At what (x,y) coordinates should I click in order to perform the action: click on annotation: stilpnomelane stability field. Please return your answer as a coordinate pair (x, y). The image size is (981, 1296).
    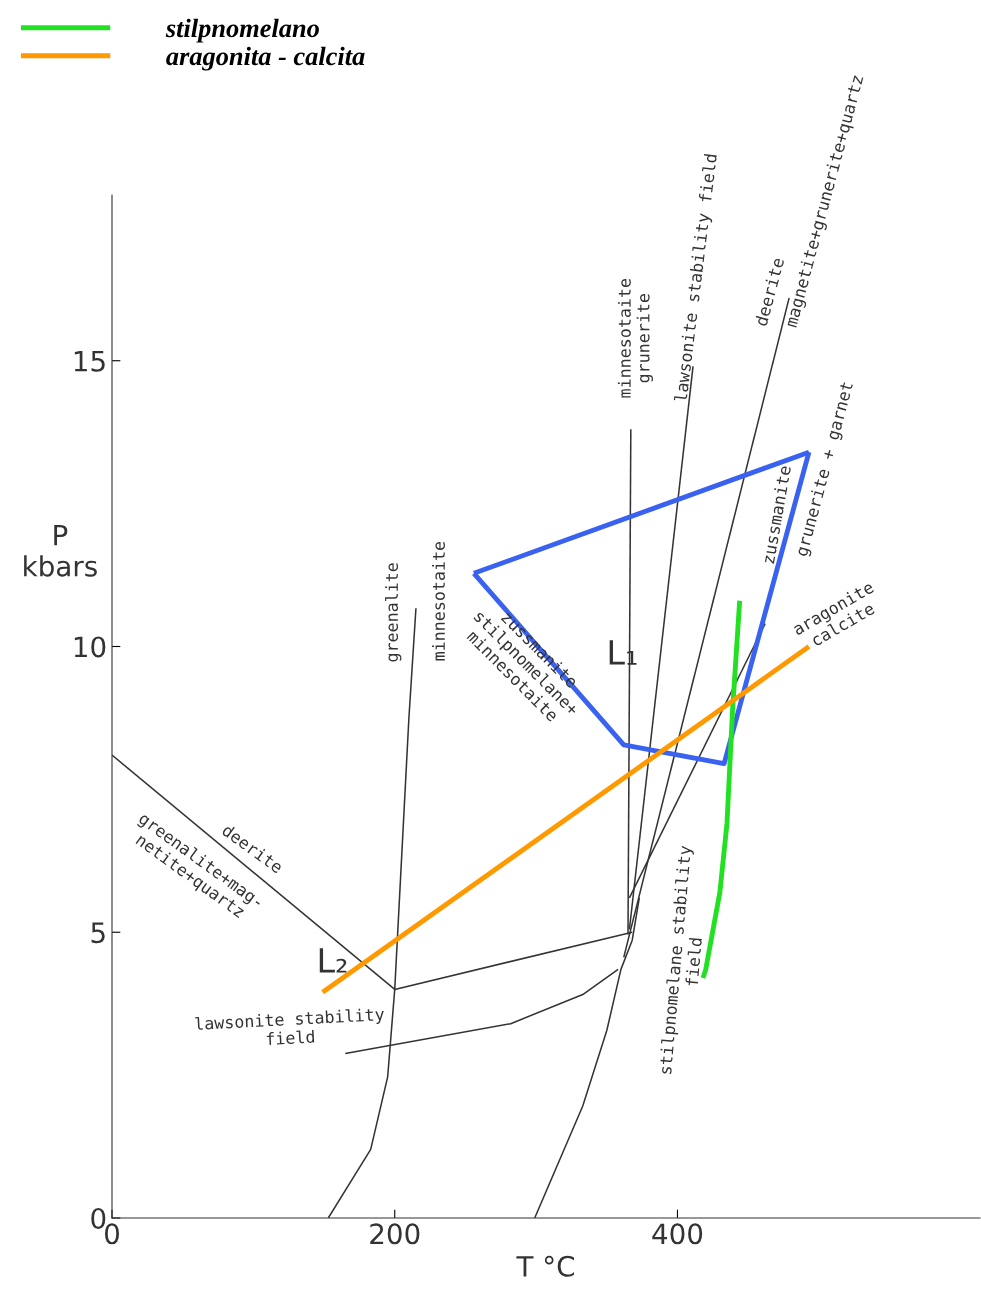
    Looking at the image, I should click on (680, 960).